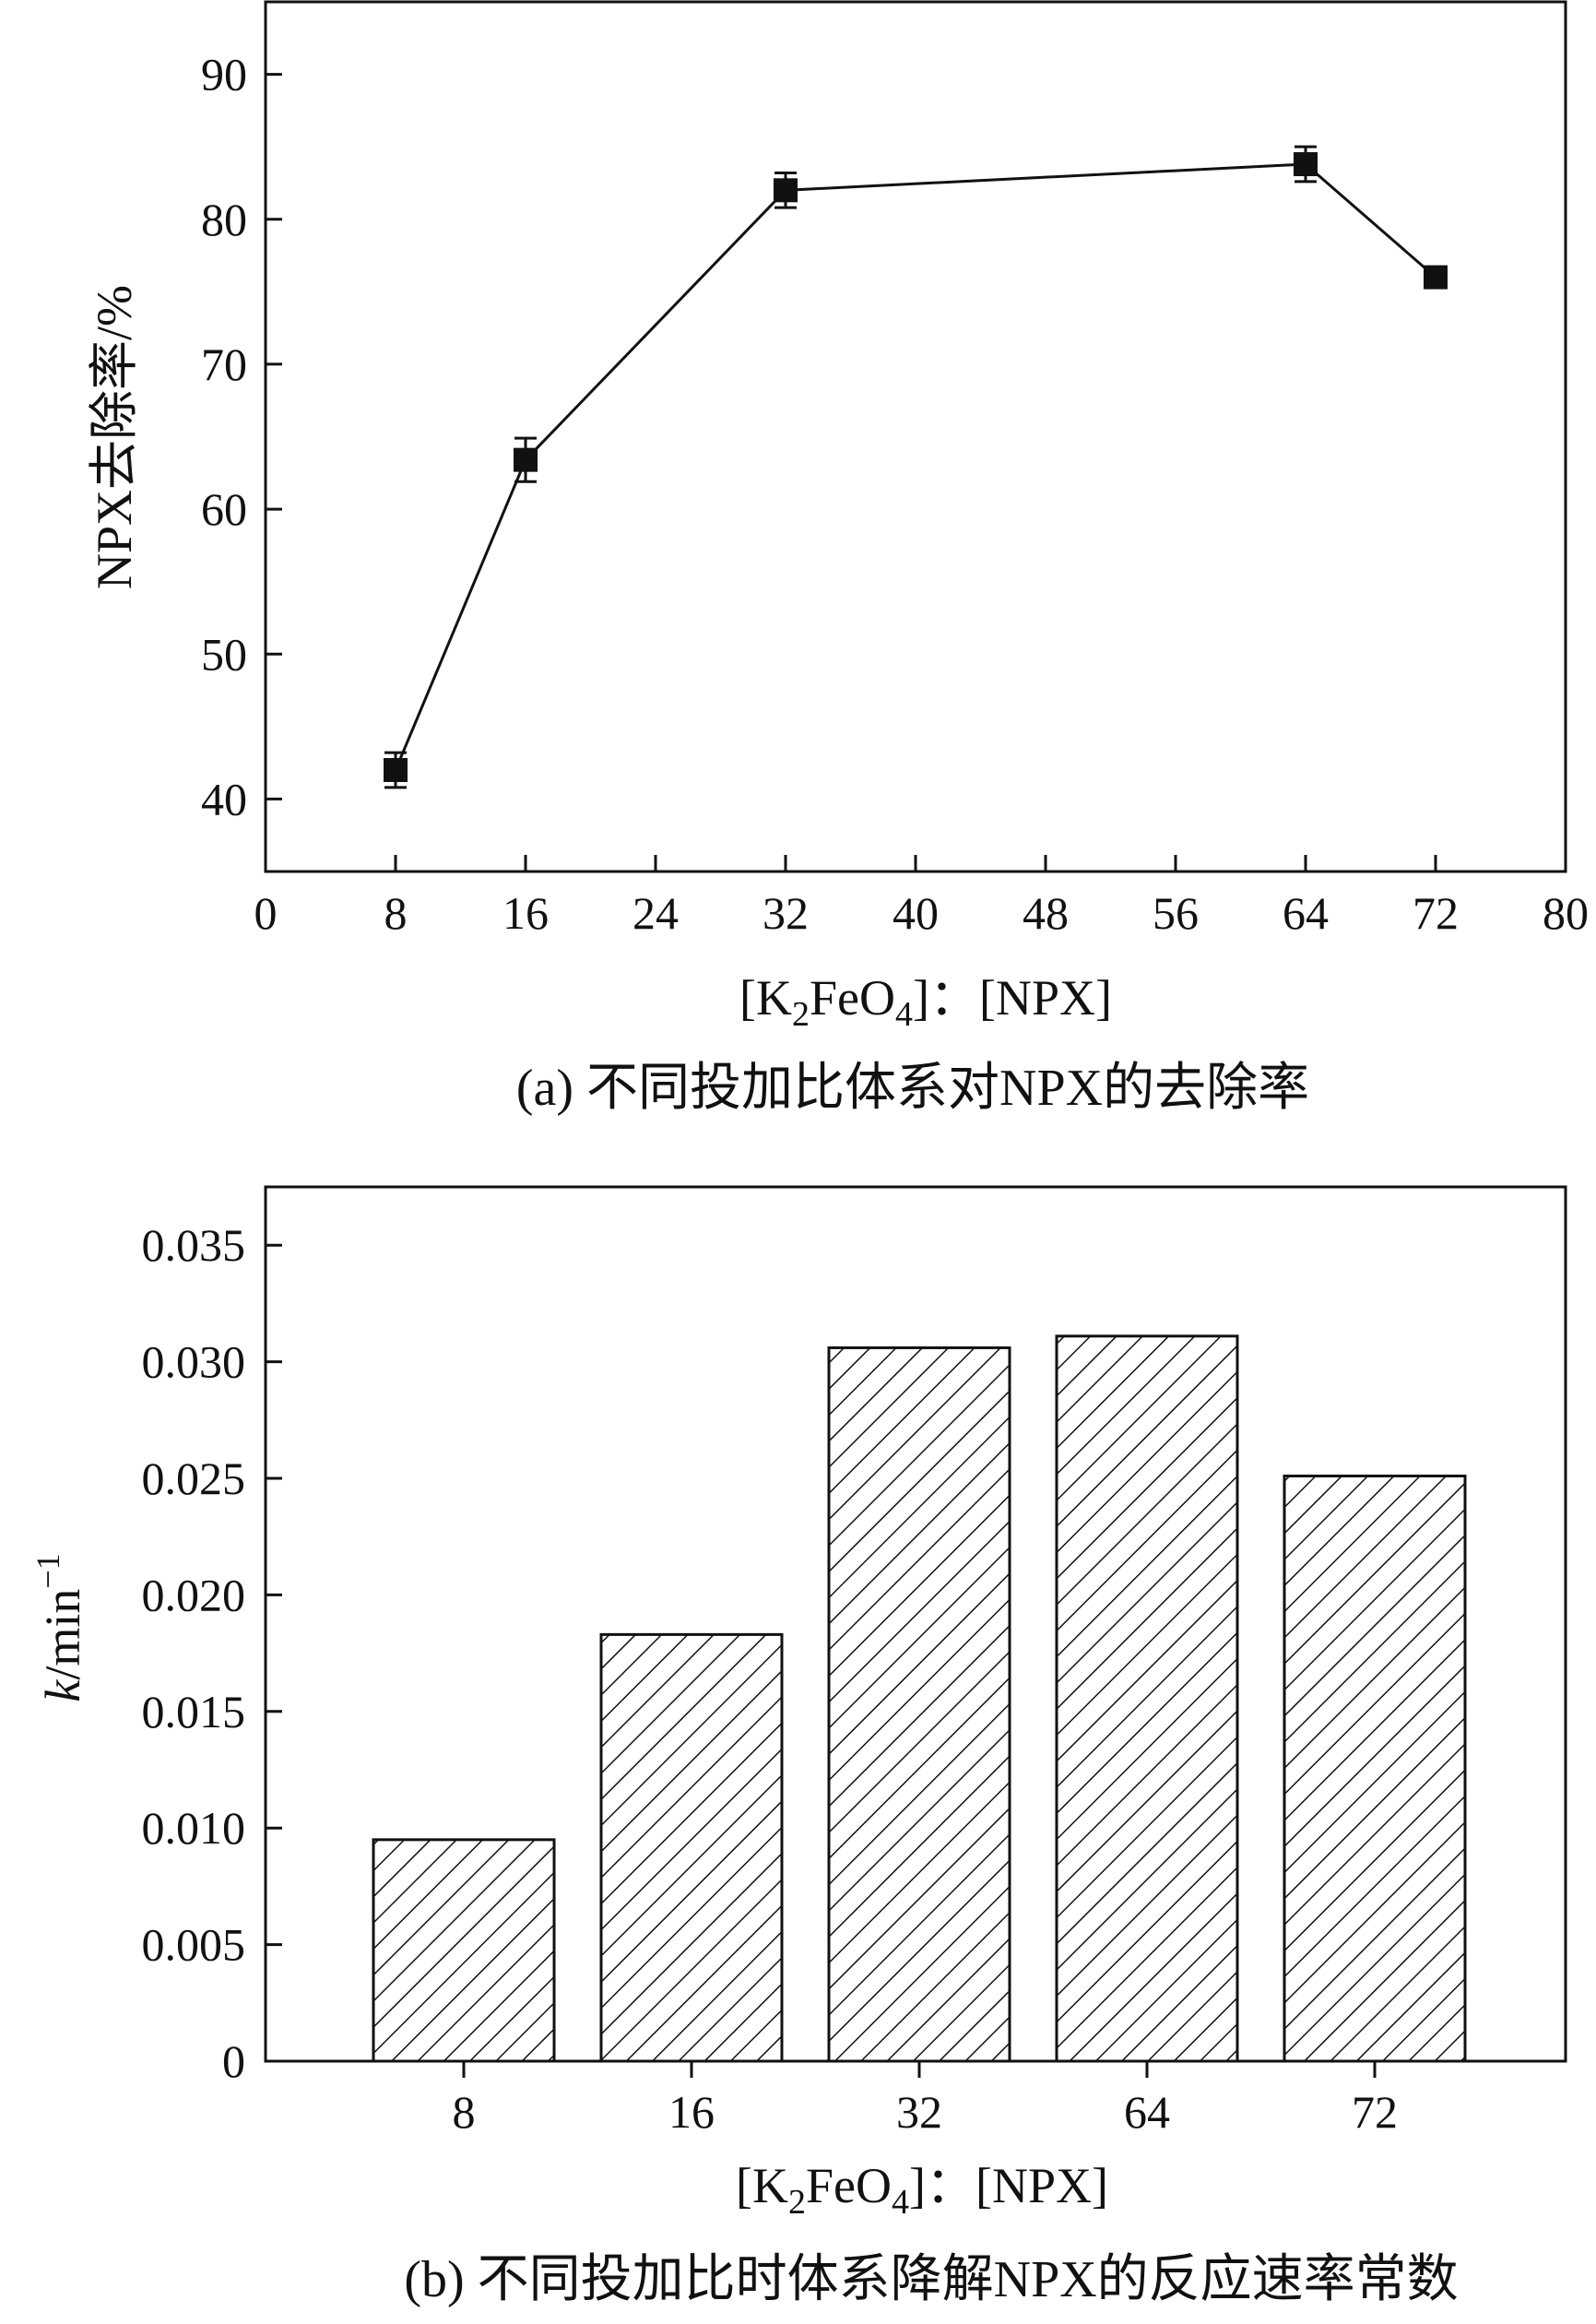  What do you see at coordinates (1375, 2112) in the screenshot?
I see `chart-b-x-tick-label: 72` at bounding box center [1375, 2112].